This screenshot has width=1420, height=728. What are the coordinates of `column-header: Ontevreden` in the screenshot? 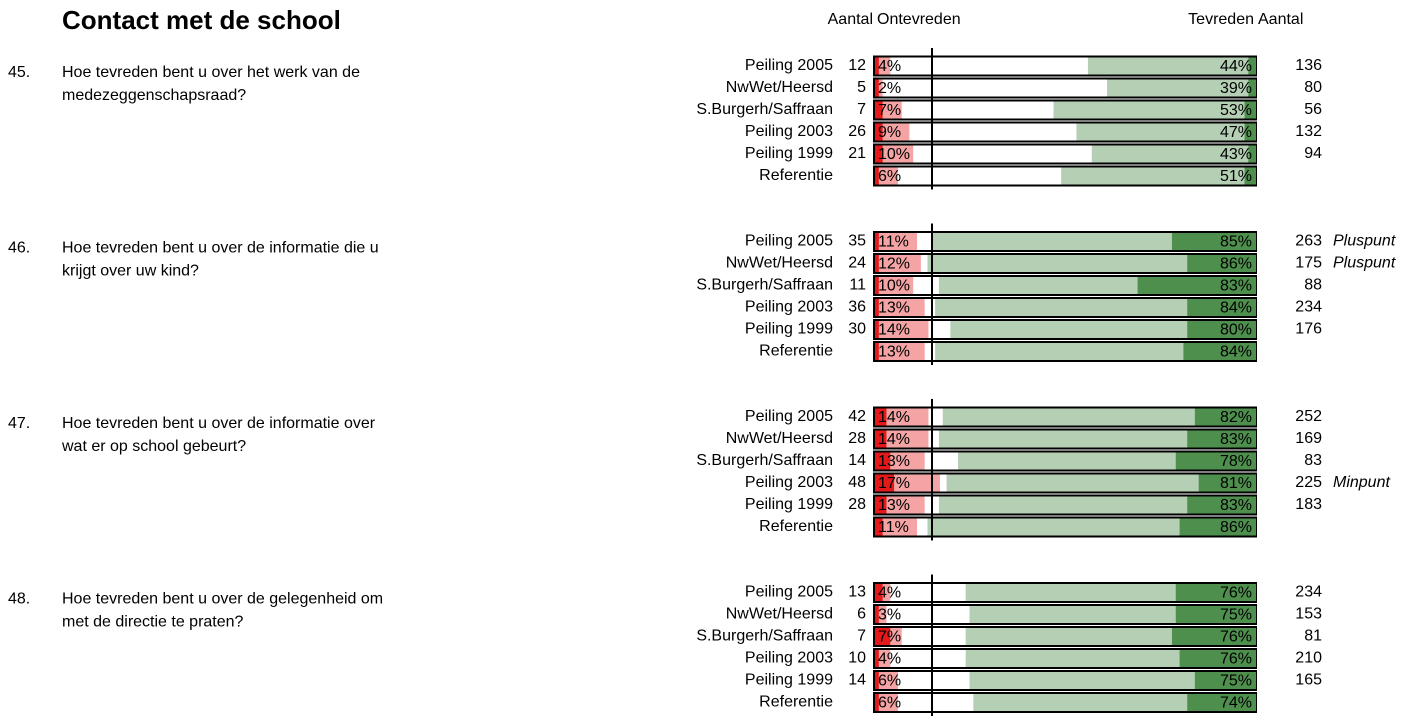 It's located at (919, 19).